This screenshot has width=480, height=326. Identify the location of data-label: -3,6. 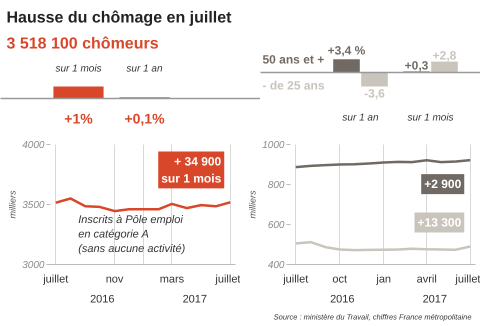
(375, 93).